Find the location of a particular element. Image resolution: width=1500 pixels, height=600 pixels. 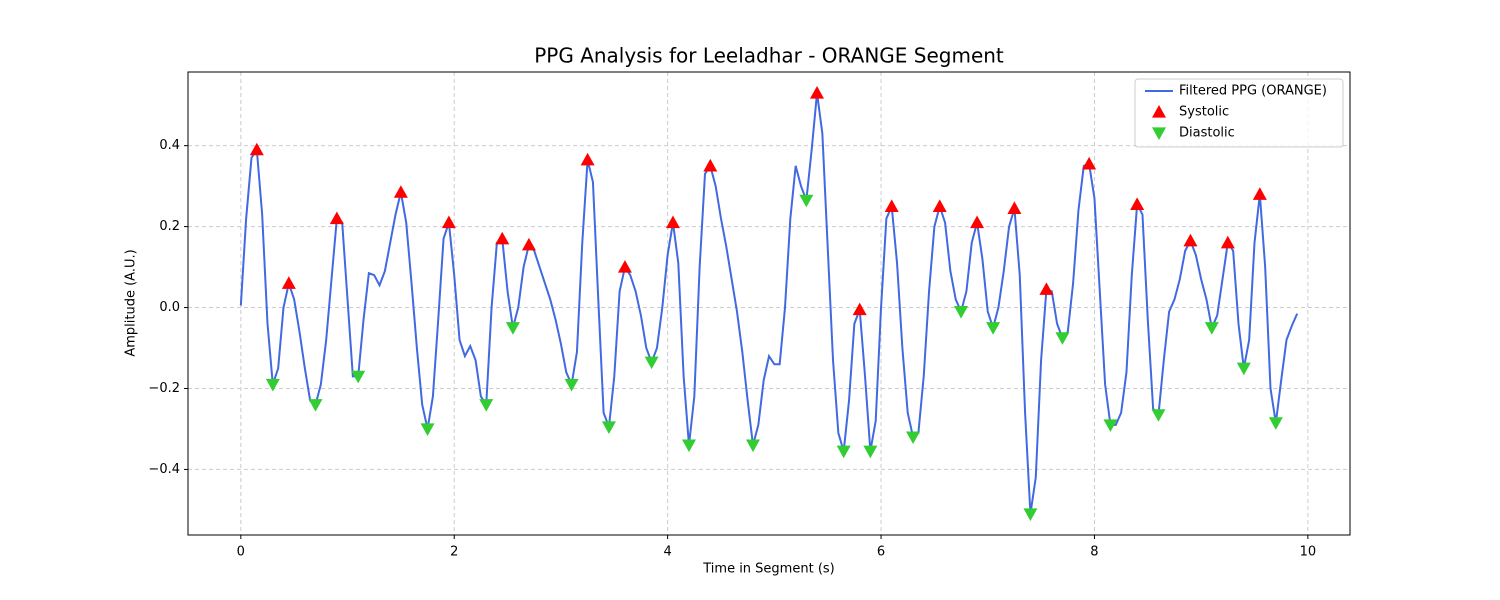

y-axis-label: Amplitude (A.U.) is located at coordinates (131, 302).